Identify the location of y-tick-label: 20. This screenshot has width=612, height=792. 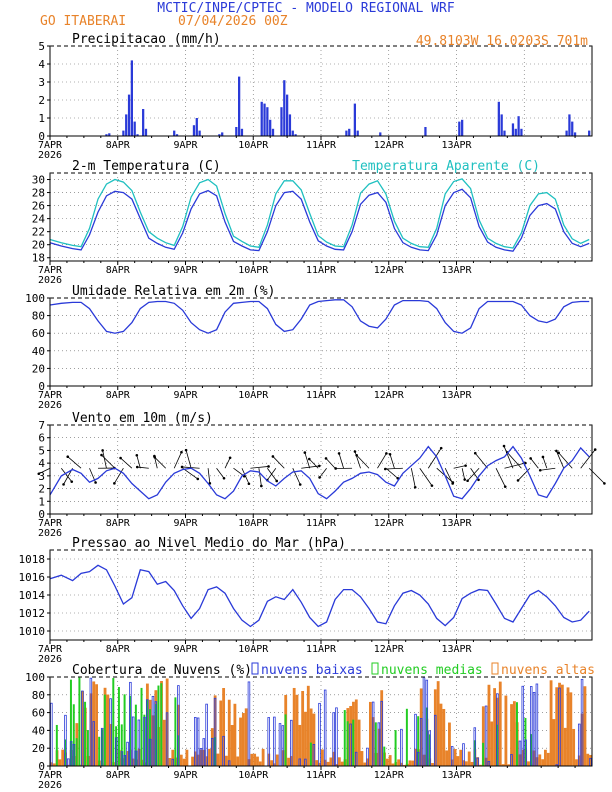
(38, 368).